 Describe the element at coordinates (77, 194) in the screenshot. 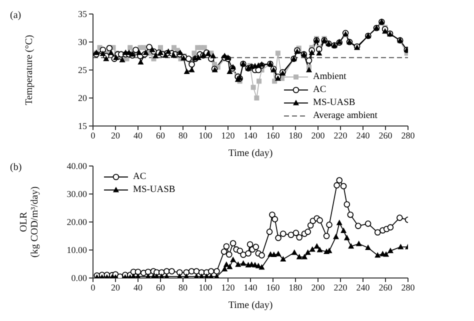

I see `y-tick-label: 30.00` at that location.